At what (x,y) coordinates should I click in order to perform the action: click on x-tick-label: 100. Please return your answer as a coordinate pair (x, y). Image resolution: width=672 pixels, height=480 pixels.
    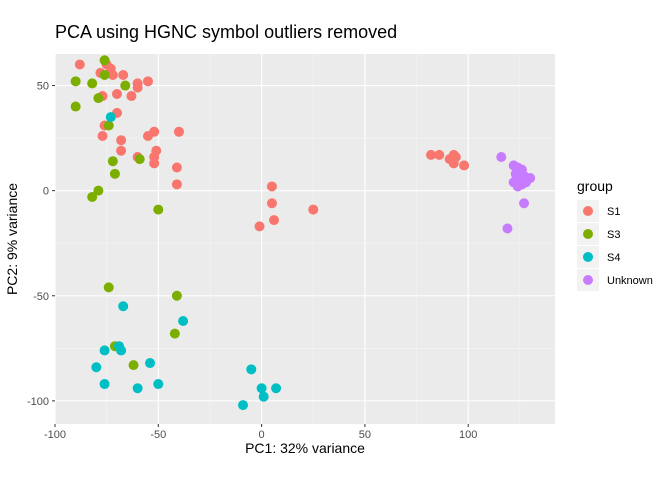
    Looking at the image, I should click on (468, 435).